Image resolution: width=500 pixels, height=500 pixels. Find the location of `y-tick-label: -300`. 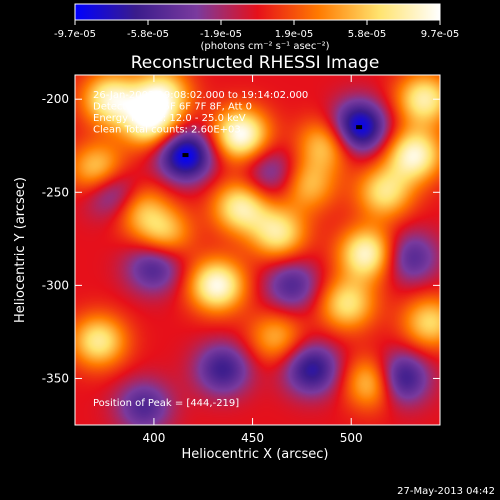

y-tick-label: -300 is located at coordinates (55, 285).